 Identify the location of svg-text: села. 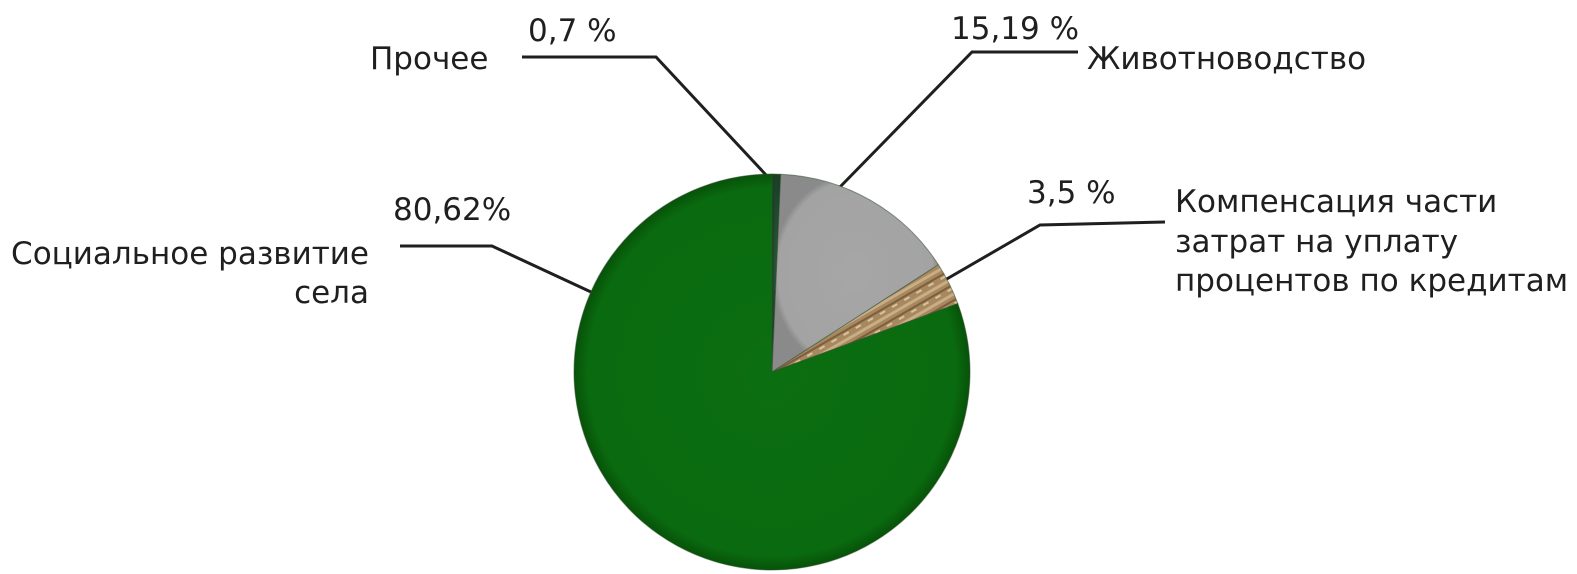
(331, 293).